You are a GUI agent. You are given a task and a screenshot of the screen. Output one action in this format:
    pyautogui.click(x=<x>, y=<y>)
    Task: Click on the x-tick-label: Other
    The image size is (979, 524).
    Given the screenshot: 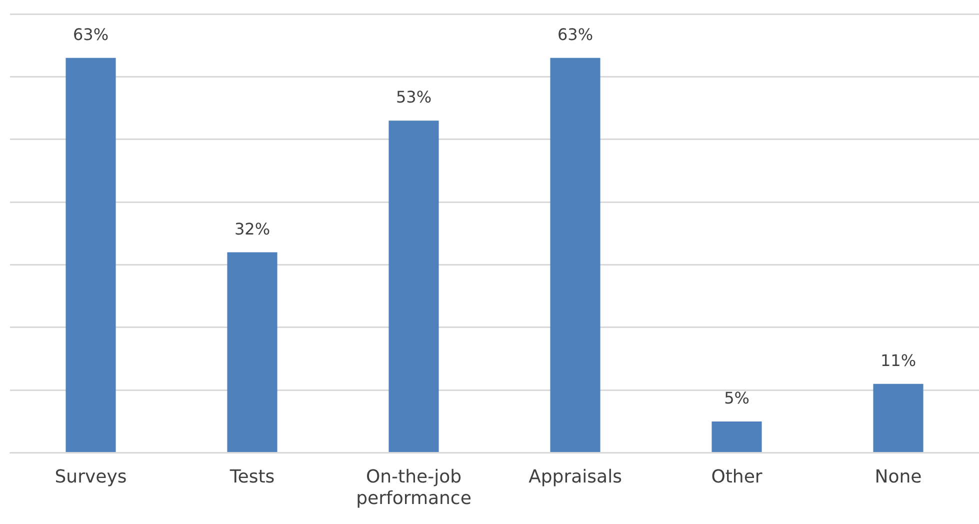 What is the action you would take?
    pyautogui.click(x=737, y=477)
    